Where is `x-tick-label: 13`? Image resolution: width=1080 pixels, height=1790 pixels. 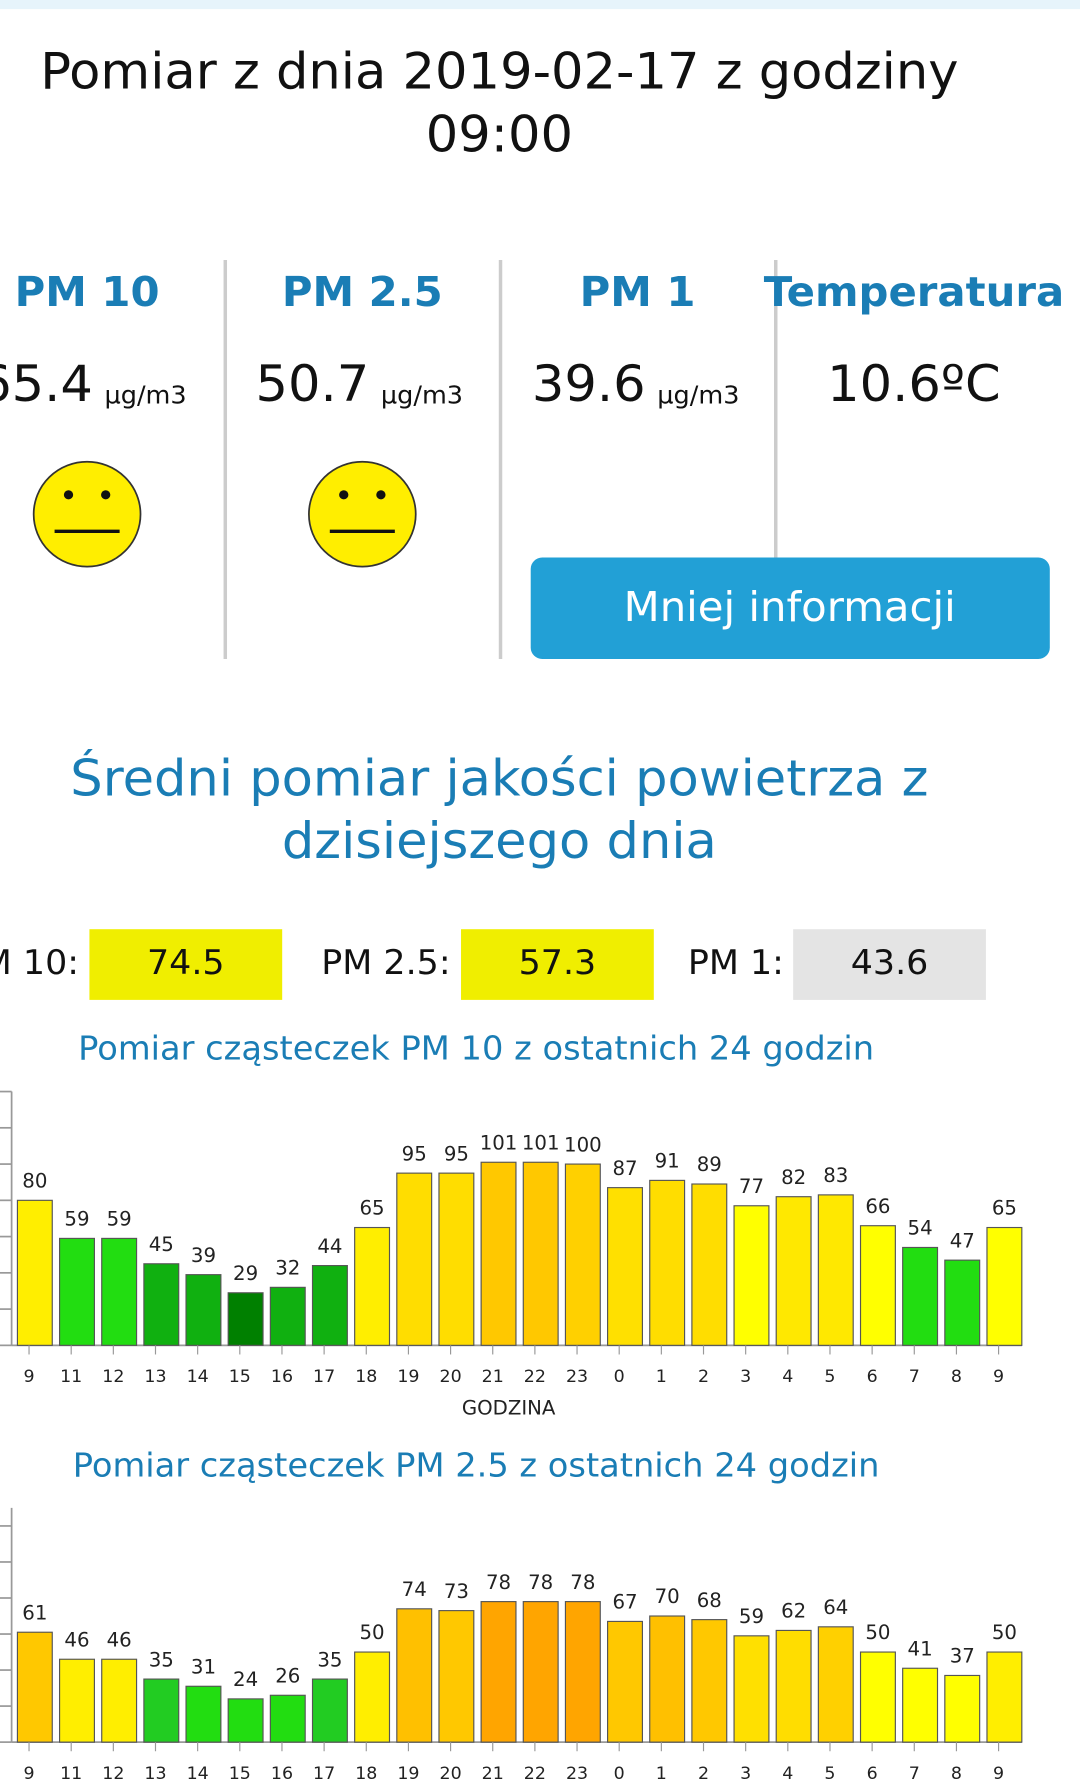
x-tick-label: 13 is located at coordinates (155, 1377).